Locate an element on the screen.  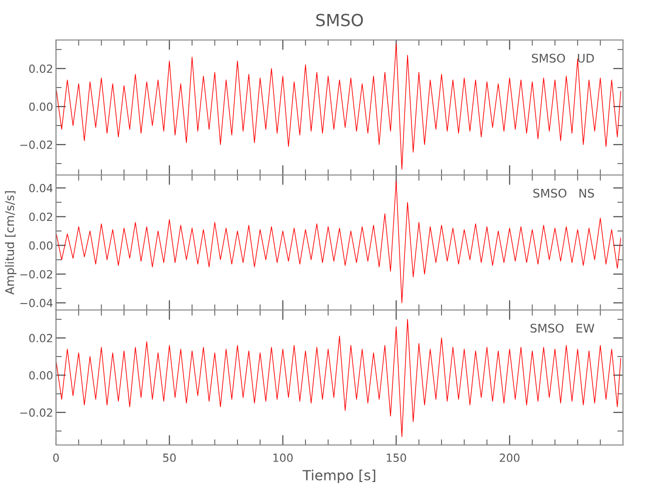
chart-title: SMSO is located at coordinates (339, 20).